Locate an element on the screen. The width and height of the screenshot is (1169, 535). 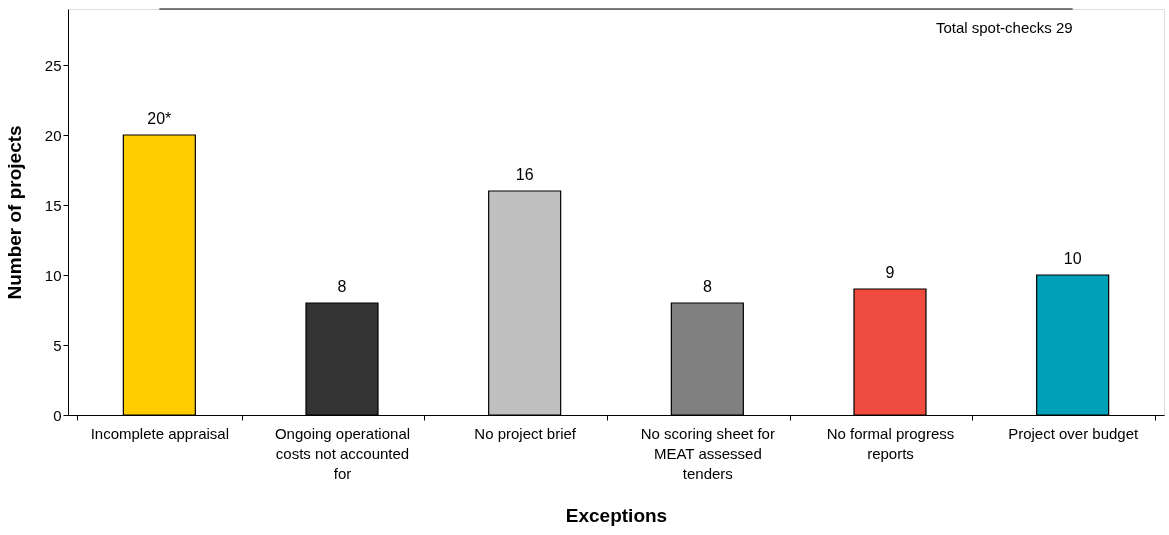
x-tick-label: No formal progress reports is located at coordinates (890, 443).